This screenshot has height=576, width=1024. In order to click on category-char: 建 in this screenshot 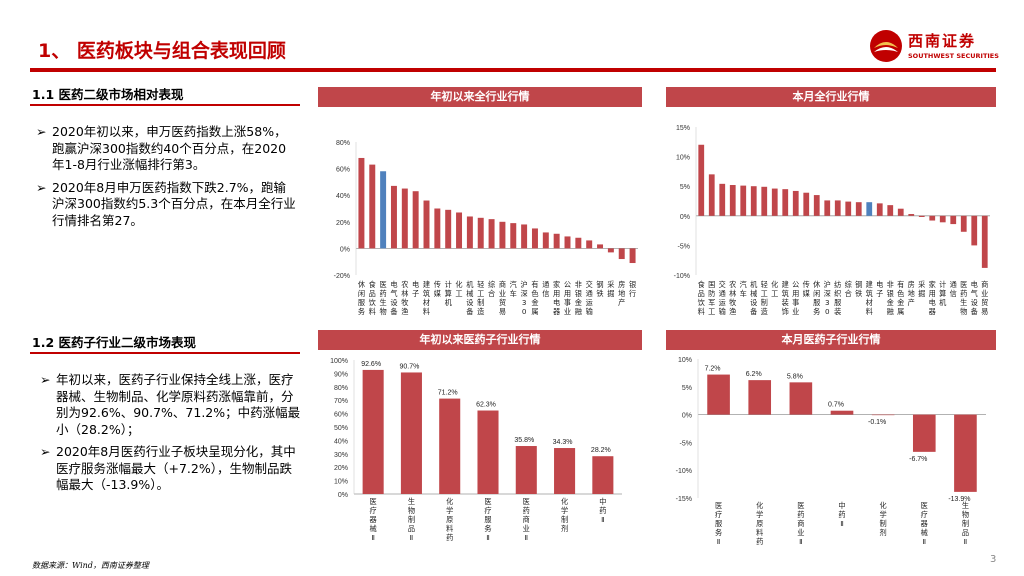, I will do `click(426, 284)`.